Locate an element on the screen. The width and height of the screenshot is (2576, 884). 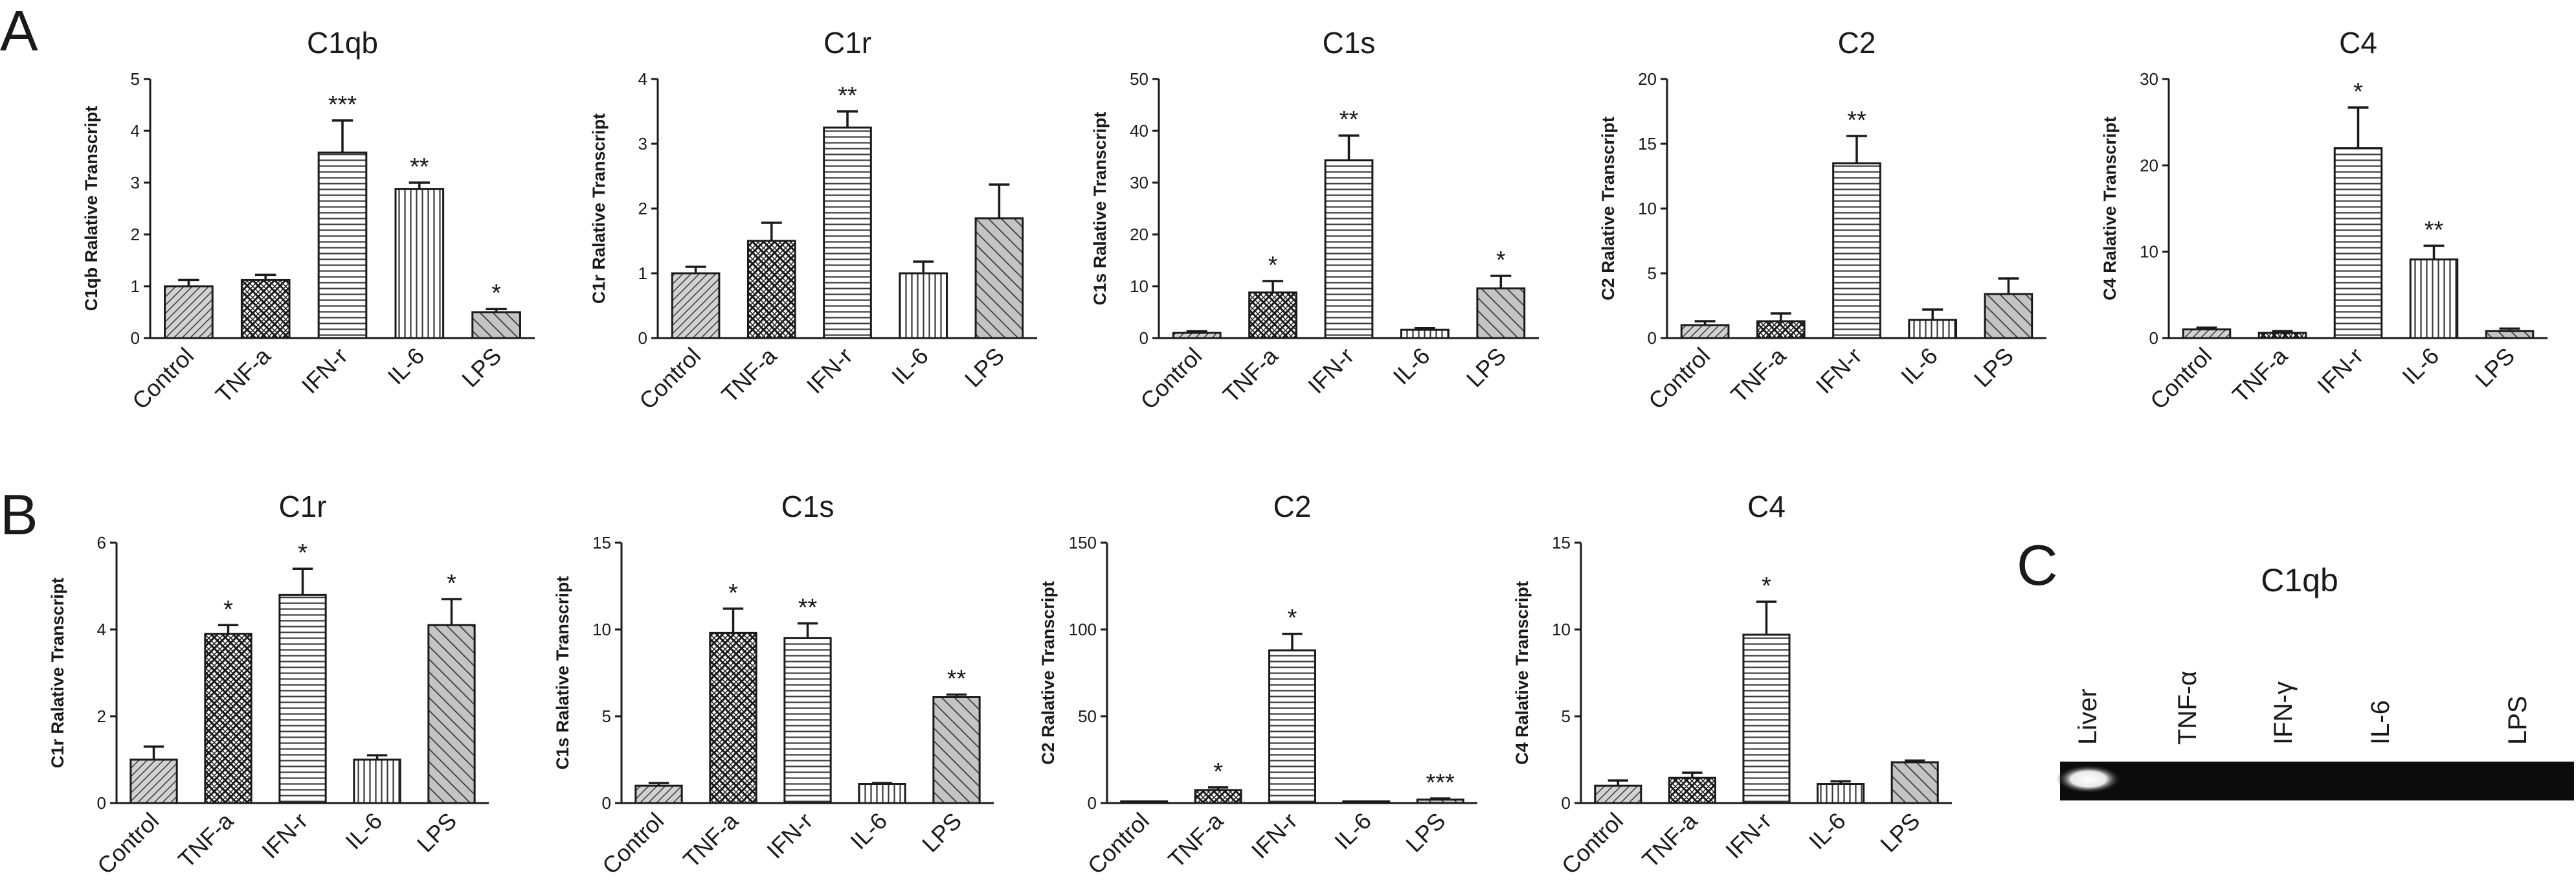
chart-title: C1qb is located at coordinates (342, 43).